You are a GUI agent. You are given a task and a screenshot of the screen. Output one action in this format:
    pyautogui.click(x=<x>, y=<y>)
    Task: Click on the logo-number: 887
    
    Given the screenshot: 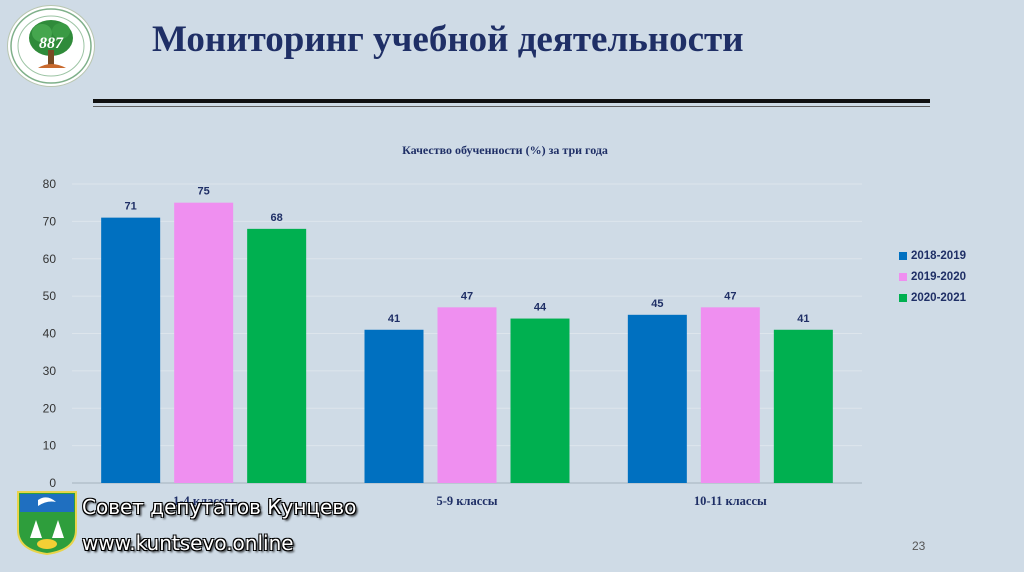 What is the action you would take?
    pyautogui.click(x=51, y=43)
    